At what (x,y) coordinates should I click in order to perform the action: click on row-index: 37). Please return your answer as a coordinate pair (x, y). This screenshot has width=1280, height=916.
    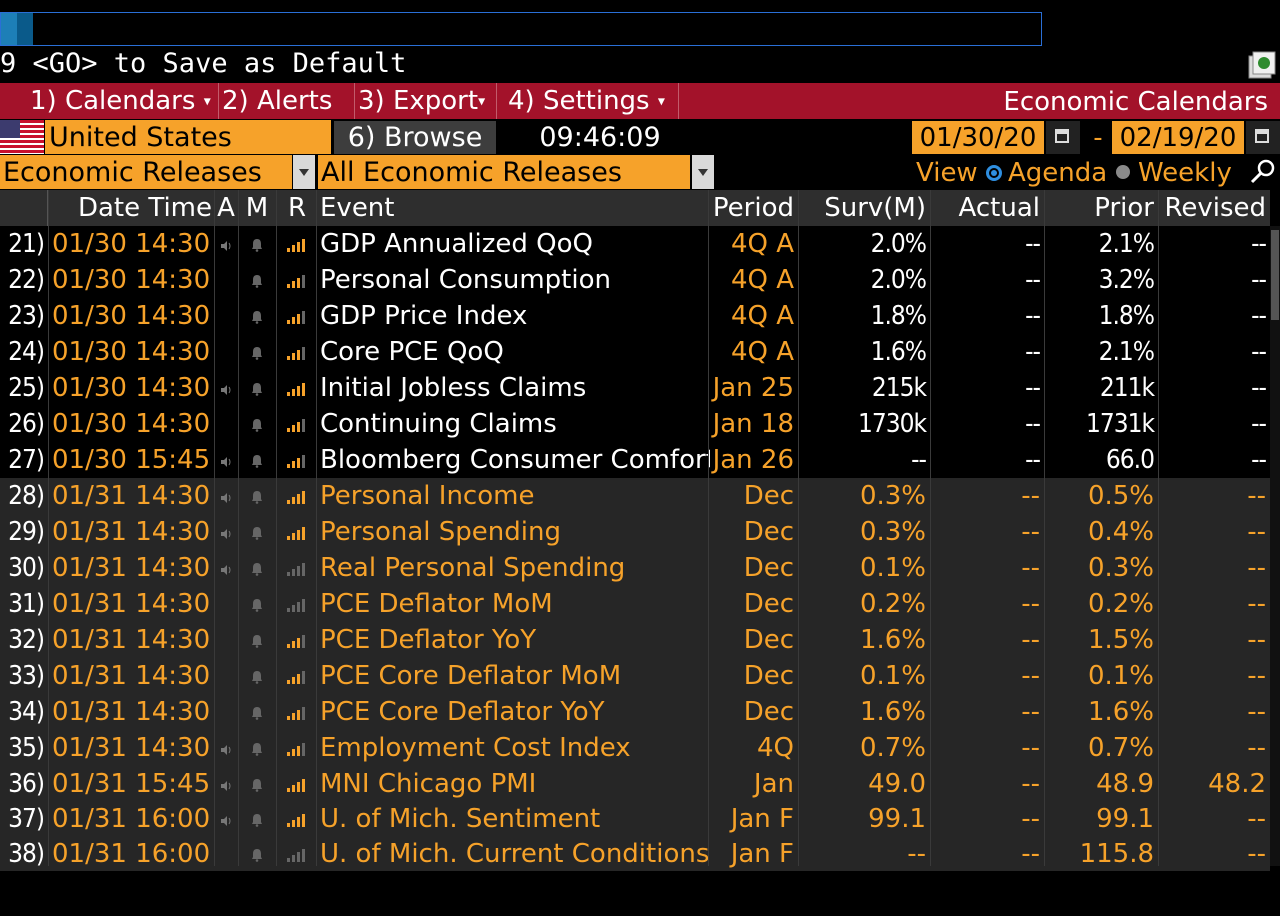
    Looking at the image, I should click on (26, 819).